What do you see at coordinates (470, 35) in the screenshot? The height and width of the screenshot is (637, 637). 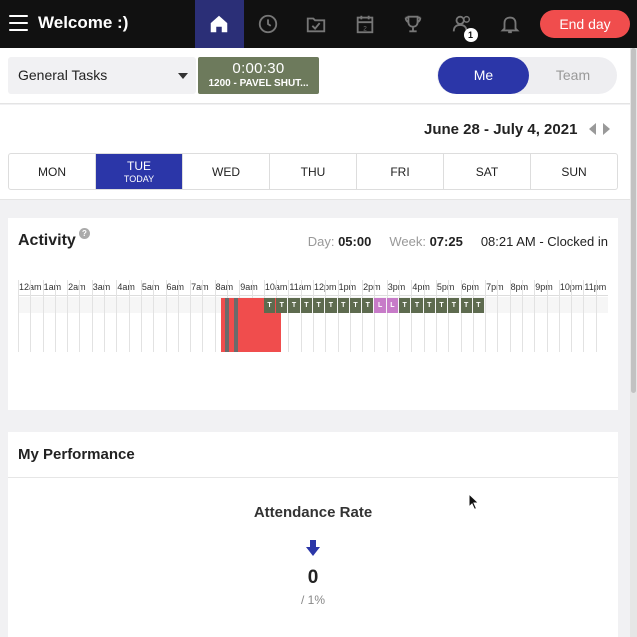 I see `notification-badge: 1` at bounding box center [470, 35].